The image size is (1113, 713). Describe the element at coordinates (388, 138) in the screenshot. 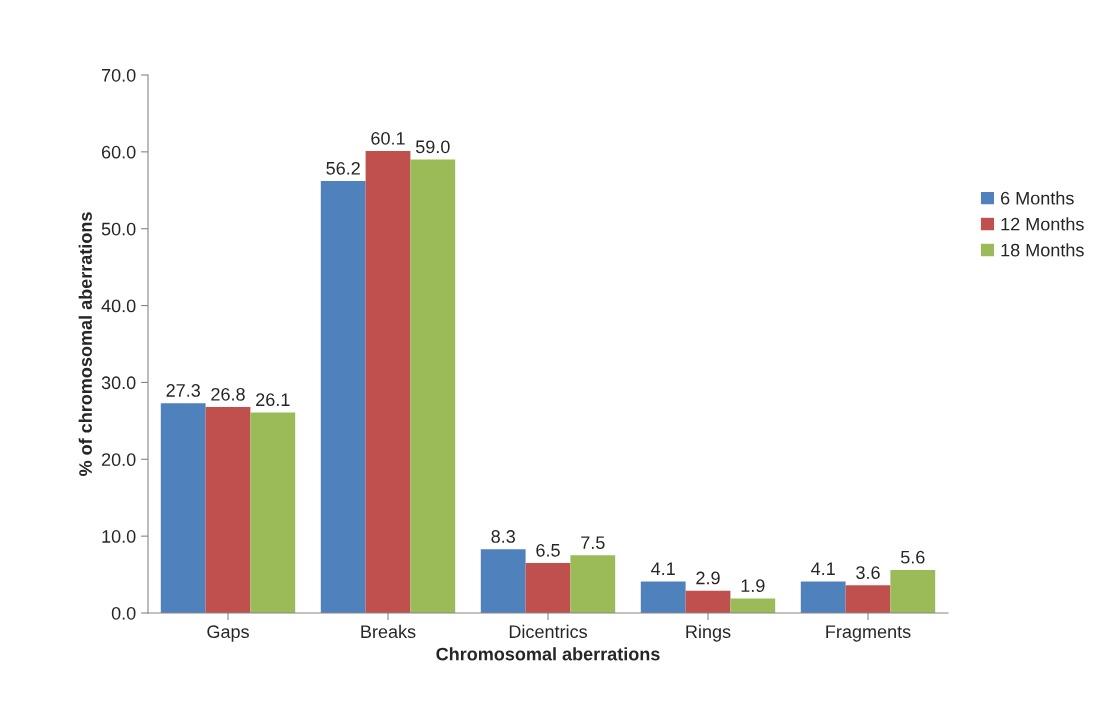

I see `data-label: 60.1` at that location.